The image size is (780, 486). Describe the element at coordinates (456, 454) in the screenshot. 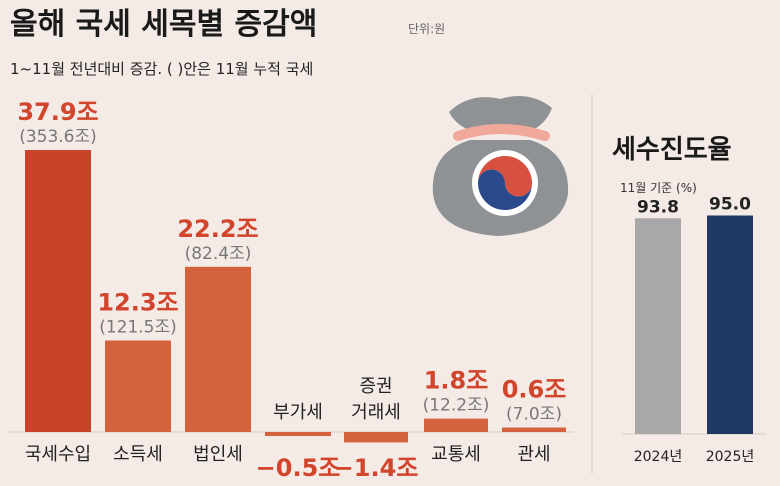

I see `category-label: 교통세` at that location.